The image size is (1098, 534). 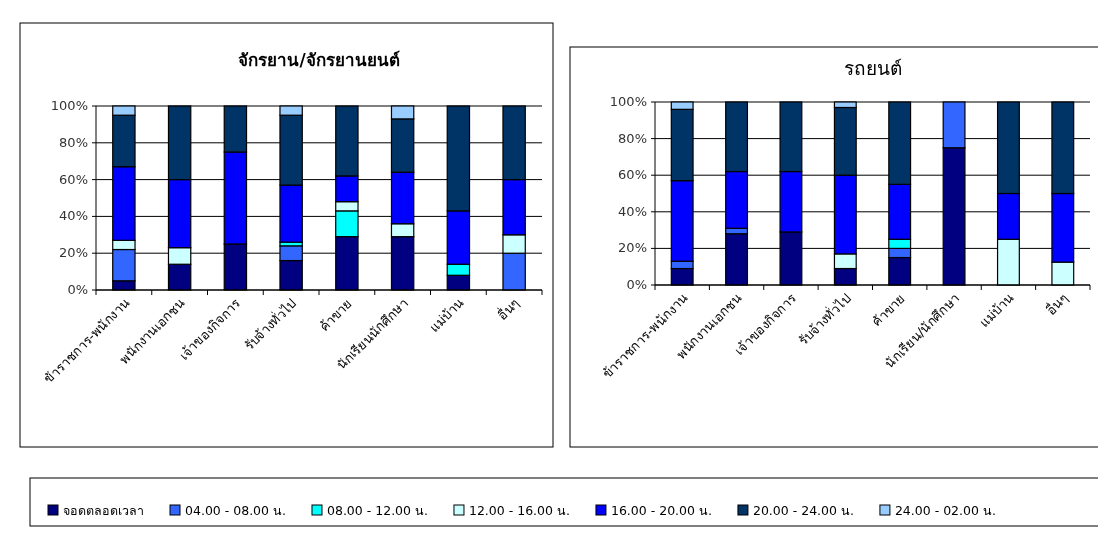 What do you see at coordinates (872, 68) in the screenshot?
I see `chart-title: รถยนต์` at bounding box center [872, 68].